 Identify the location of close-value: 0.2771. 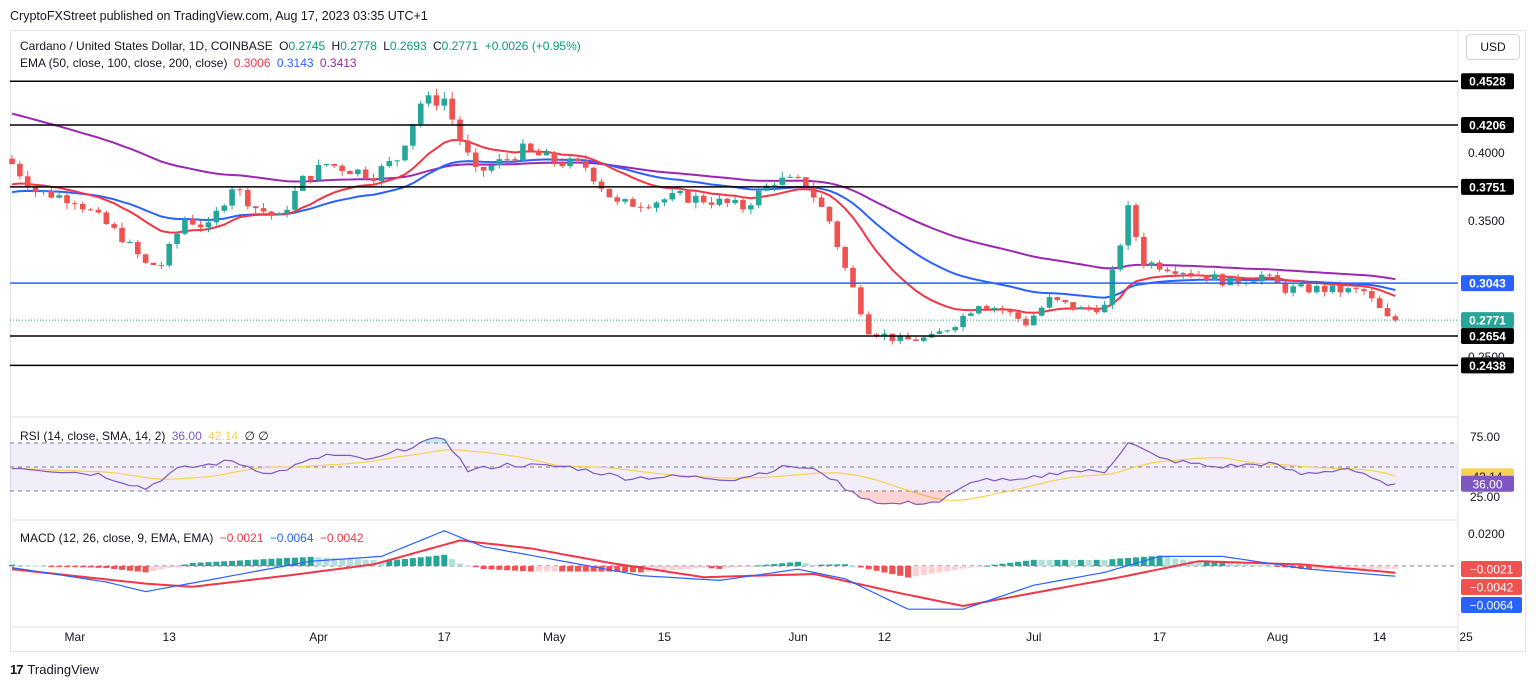
(460, 46).